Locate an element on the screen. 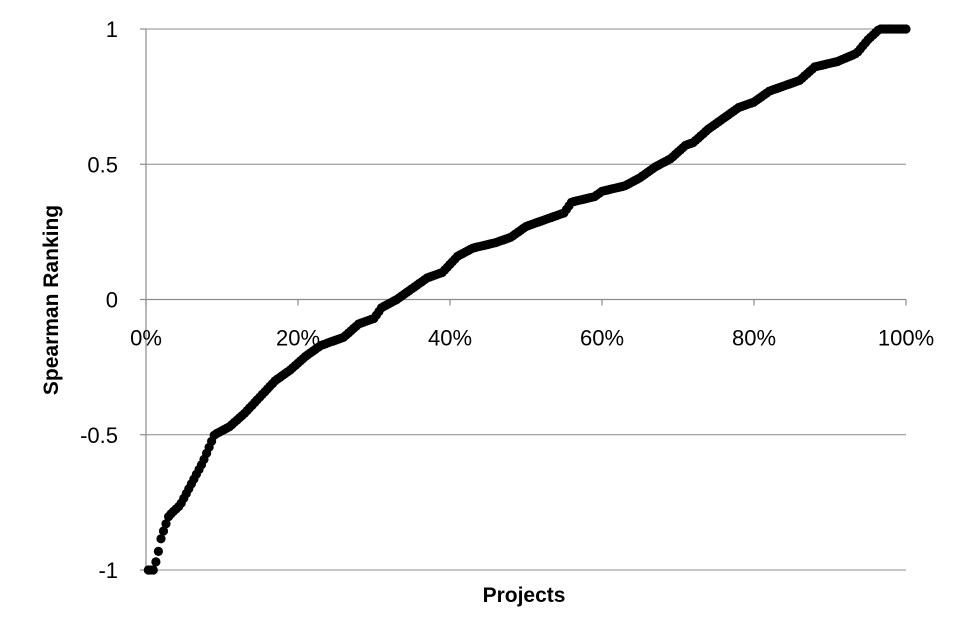 The height and width of the screenshot is (639, 963). x-tick-labels: 0% 20% 40% 60% 80% 100% is located at coordinates (532, 338).